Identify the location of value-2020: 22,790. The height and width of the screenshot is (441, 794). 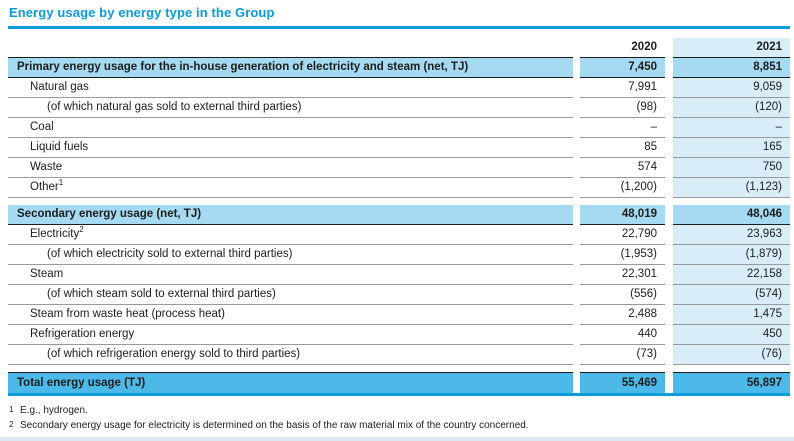
(622, 235).